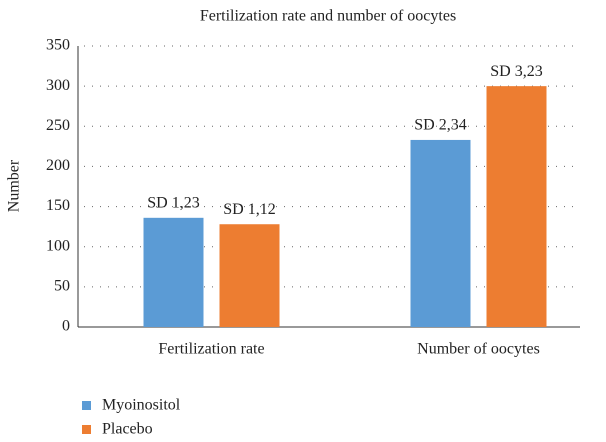 This screenshot has height=442, width=606. I want to click on annotation: SD 1,12, so click(249, 209).